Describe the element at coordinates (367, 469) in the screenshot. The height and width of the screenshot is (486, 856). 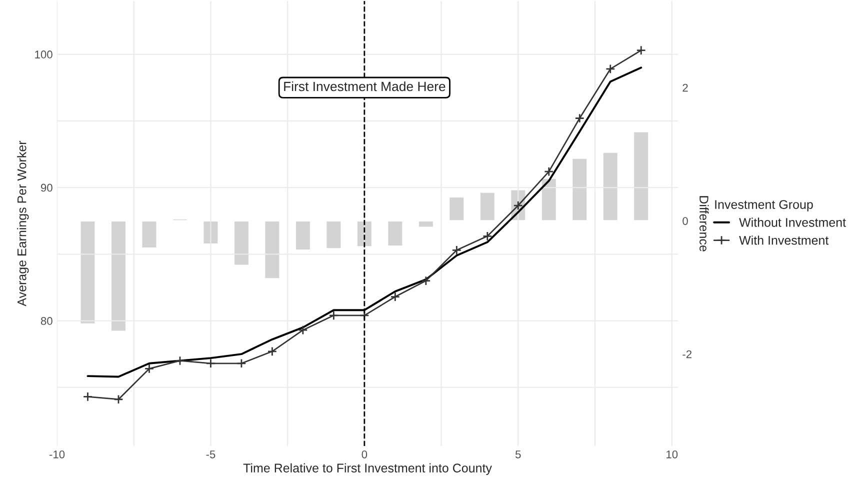
I see `x-axis-title: Time Relative to First Investment into County` at that location.